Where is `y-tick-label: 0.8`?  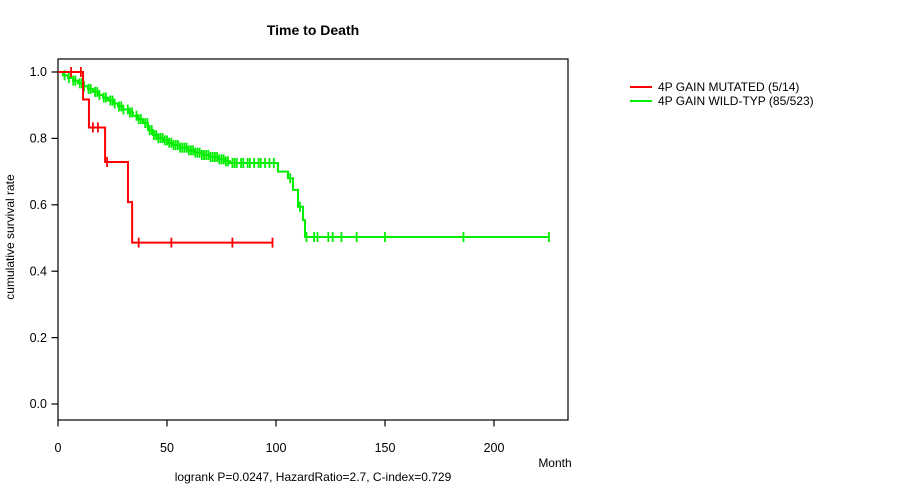 y-tick-label: 0.8 is located at coordinates (38, 139).